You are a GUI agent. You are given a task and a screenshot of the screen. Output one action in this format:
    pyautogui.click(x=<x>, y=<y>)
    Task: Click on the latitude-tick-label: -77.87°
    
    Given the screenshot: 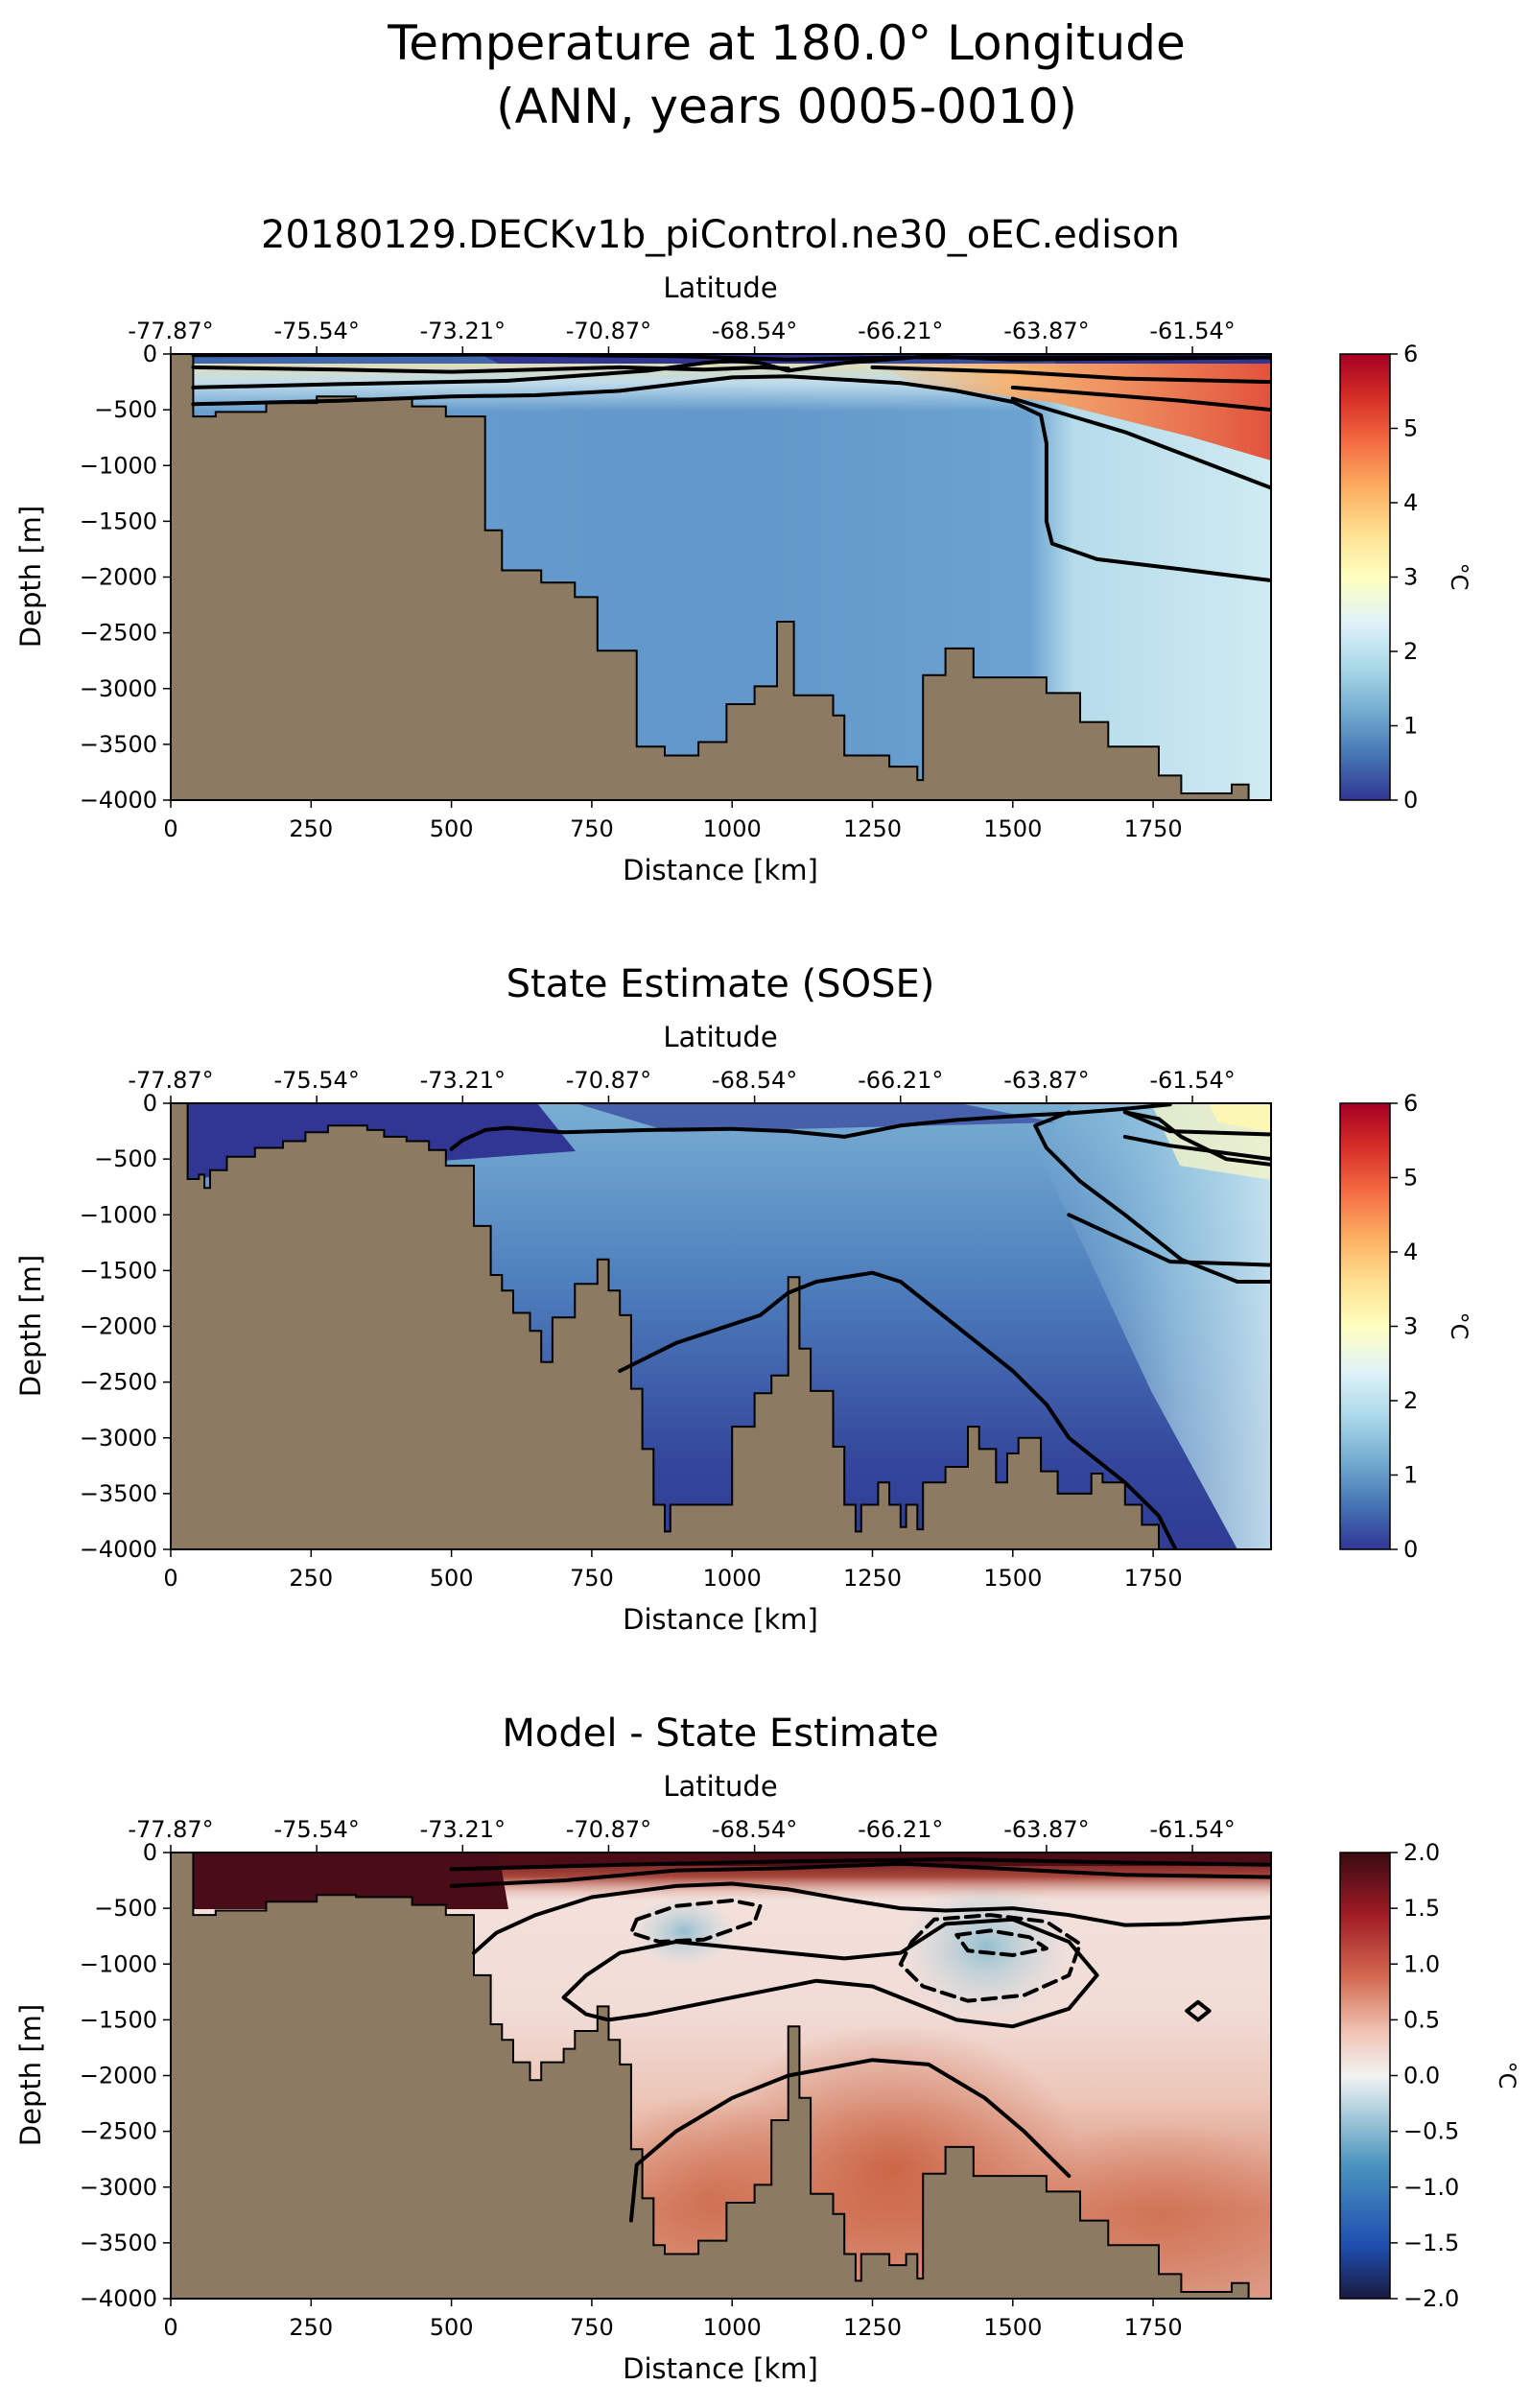 What is the action you would take?
    pyautogui.click(x=170, y=1080)
    